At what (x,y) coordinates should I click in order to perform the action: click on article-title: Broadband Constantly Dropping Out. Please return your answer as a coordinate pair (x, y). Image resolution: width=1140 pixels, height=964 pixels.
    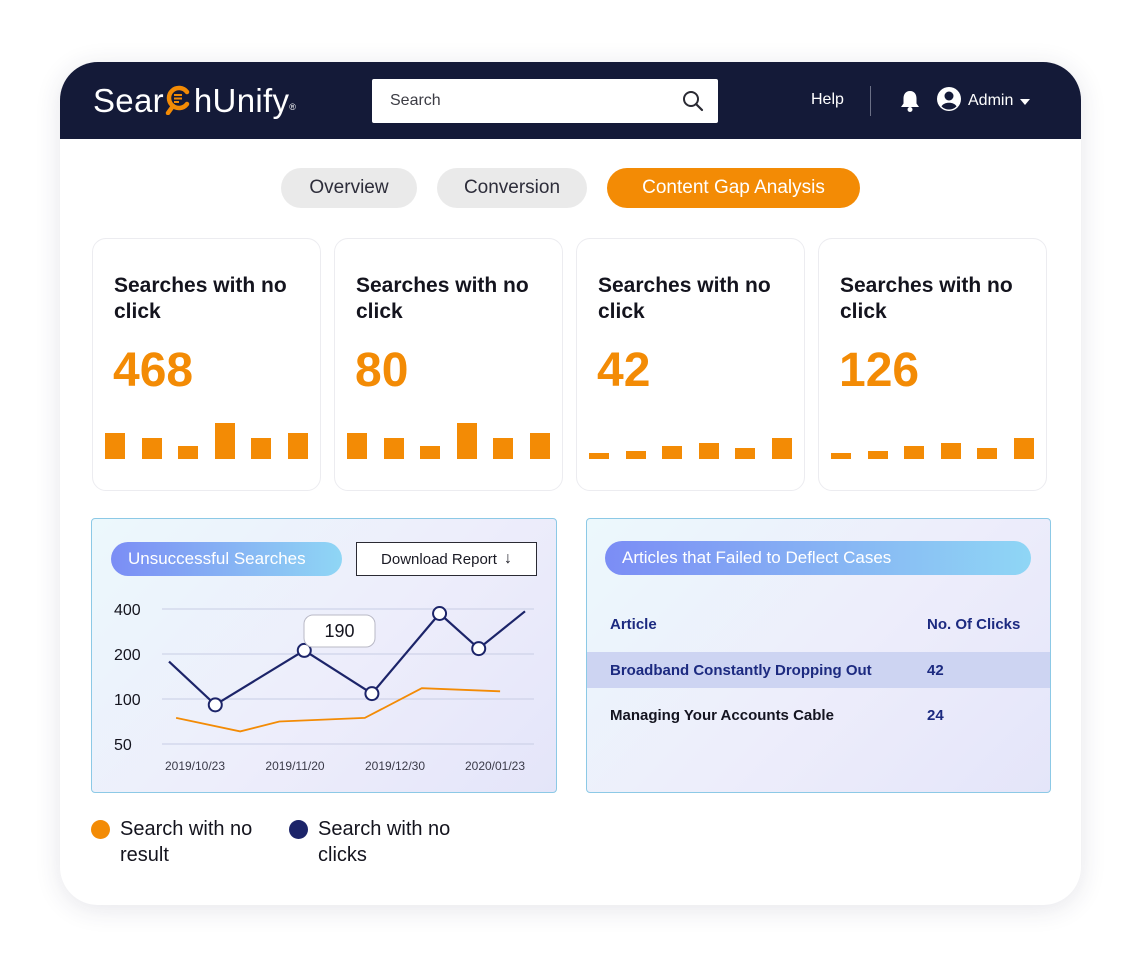
    Looking at the image, I should click on (741, 670).